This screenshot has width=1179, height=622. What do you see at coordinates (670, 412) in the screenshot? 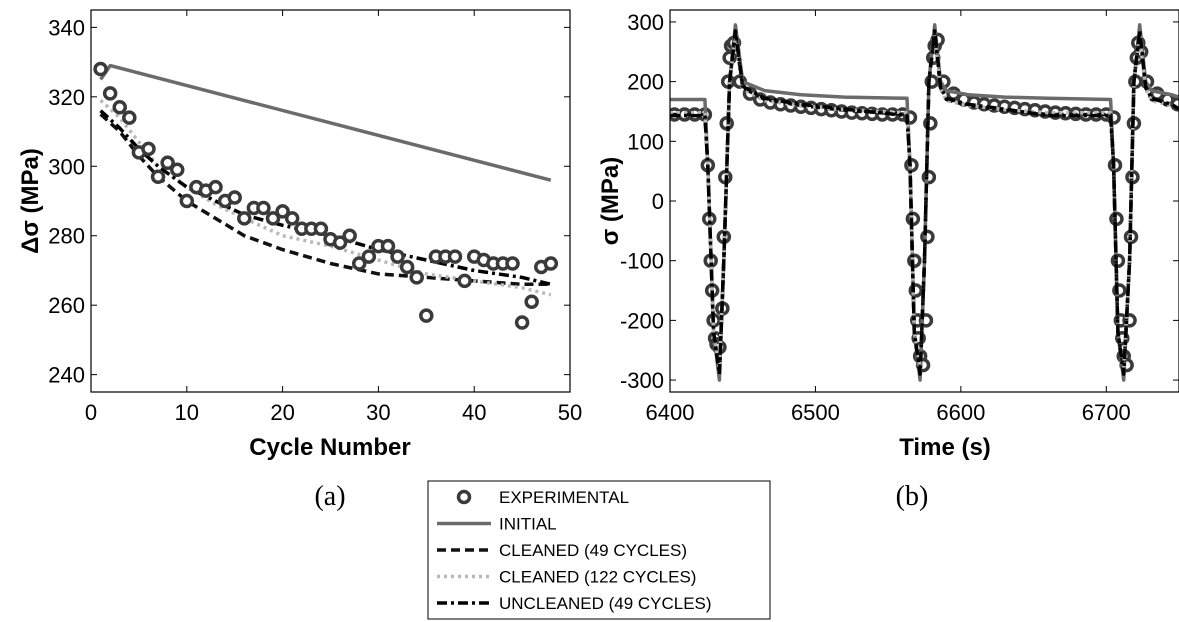
I see `x-tick-label: 6400` at bounding box center [670, 412].